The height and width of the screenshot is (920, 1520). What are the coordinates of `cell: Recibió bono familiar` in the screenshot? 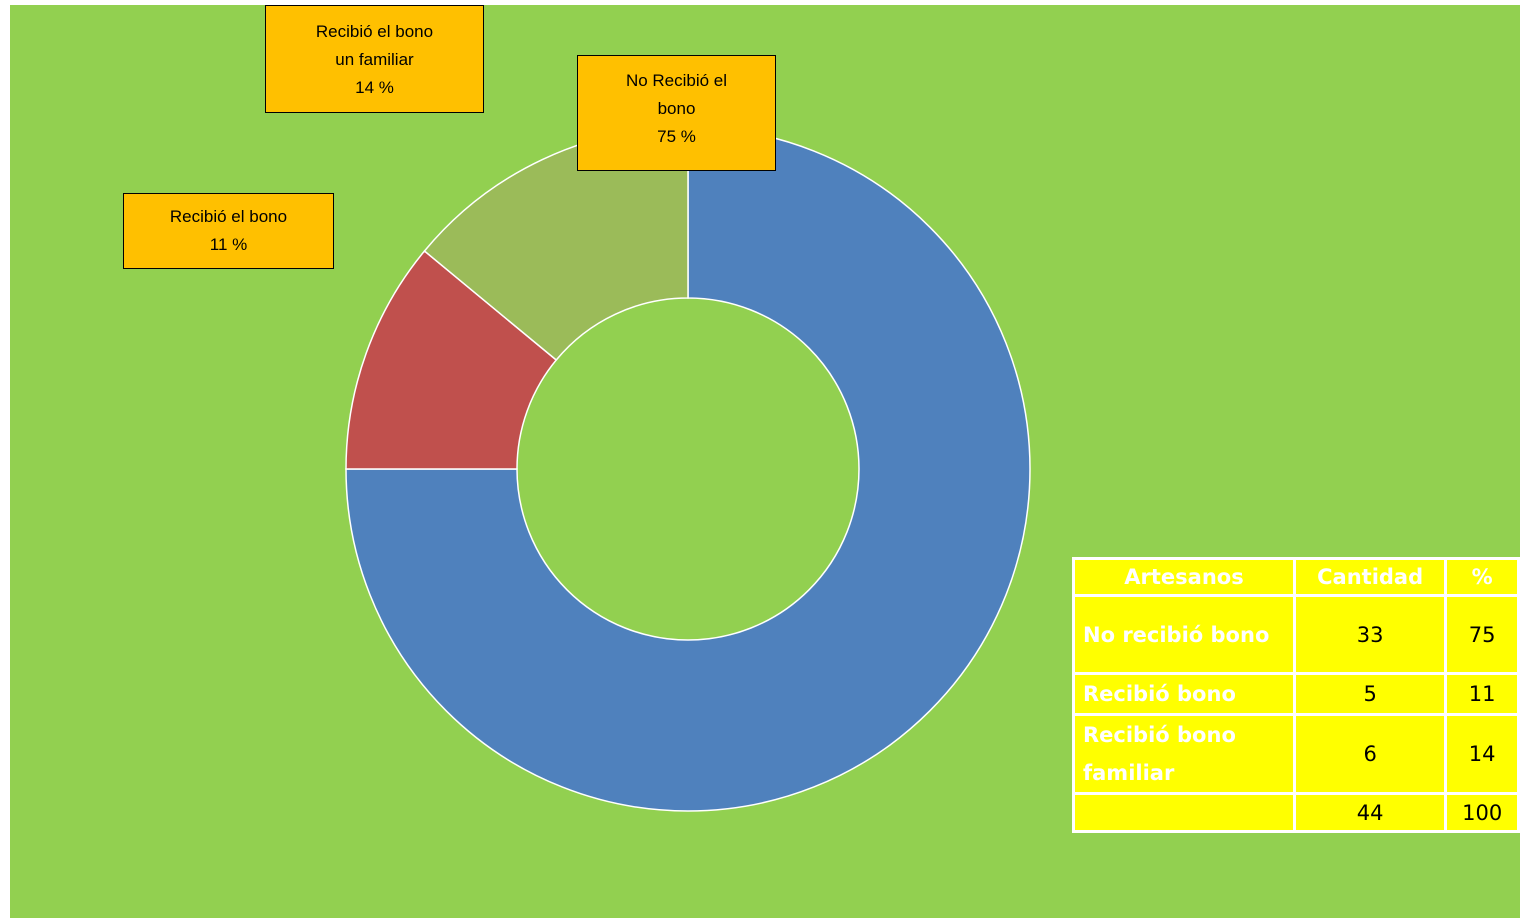 It's located at (1184, 754).